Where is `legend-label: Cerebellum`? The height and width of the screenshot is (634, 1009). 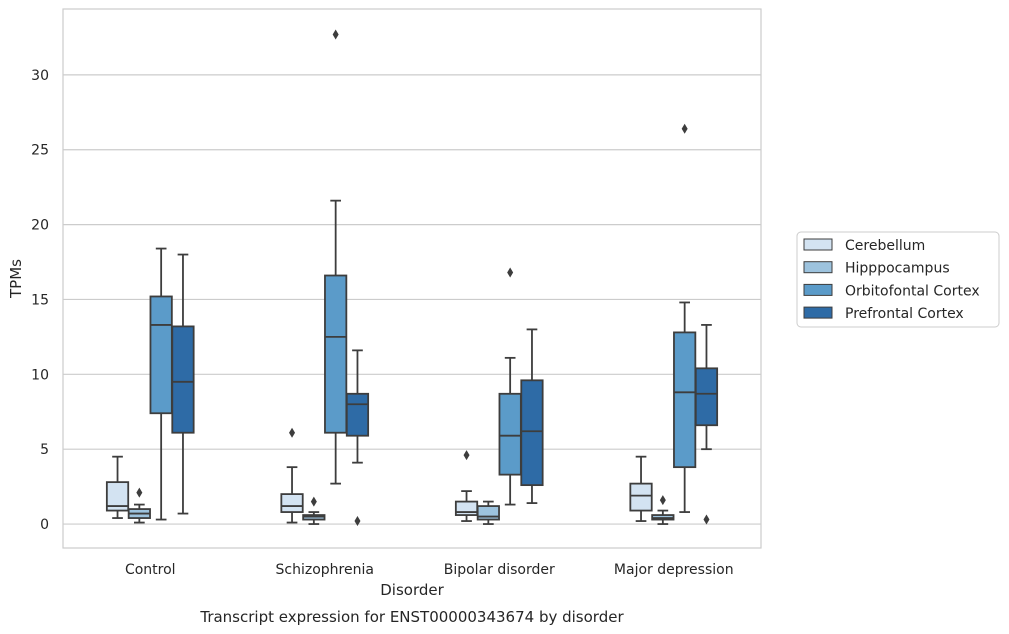
legend-label: Cerebellum is located at coordinates (885, 246).